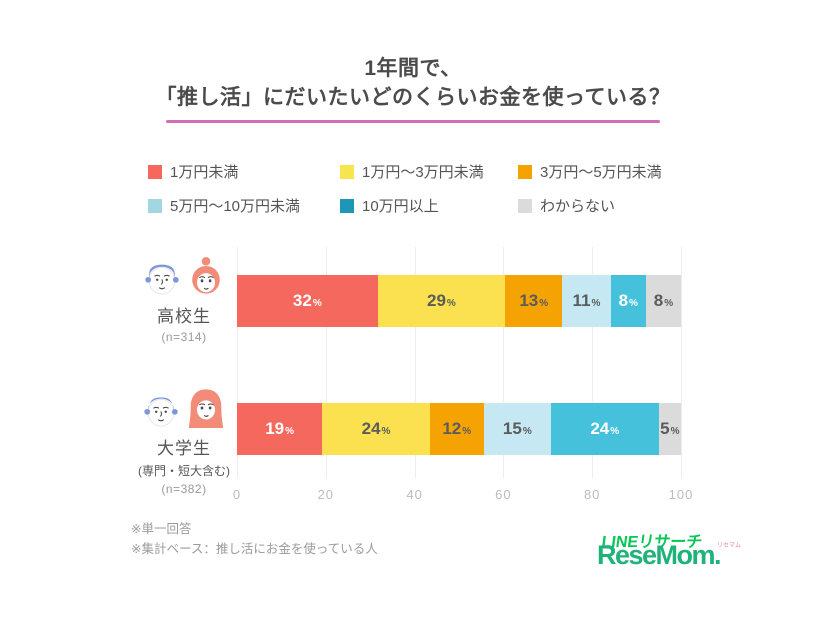  What do you see at coordinates (452, 428) in the screenshot?
I see `segment-value: 12` at bounding box center [452, 428].